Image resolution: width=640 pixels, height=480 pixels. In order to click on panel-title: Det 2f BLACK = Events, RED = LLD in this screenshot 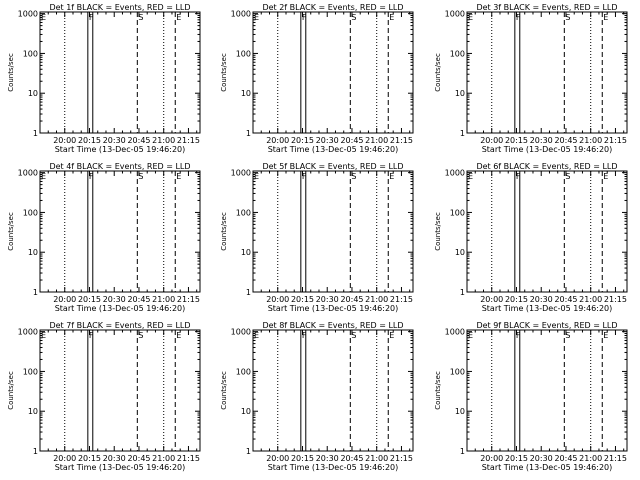, I will do `click(332, 7)`.